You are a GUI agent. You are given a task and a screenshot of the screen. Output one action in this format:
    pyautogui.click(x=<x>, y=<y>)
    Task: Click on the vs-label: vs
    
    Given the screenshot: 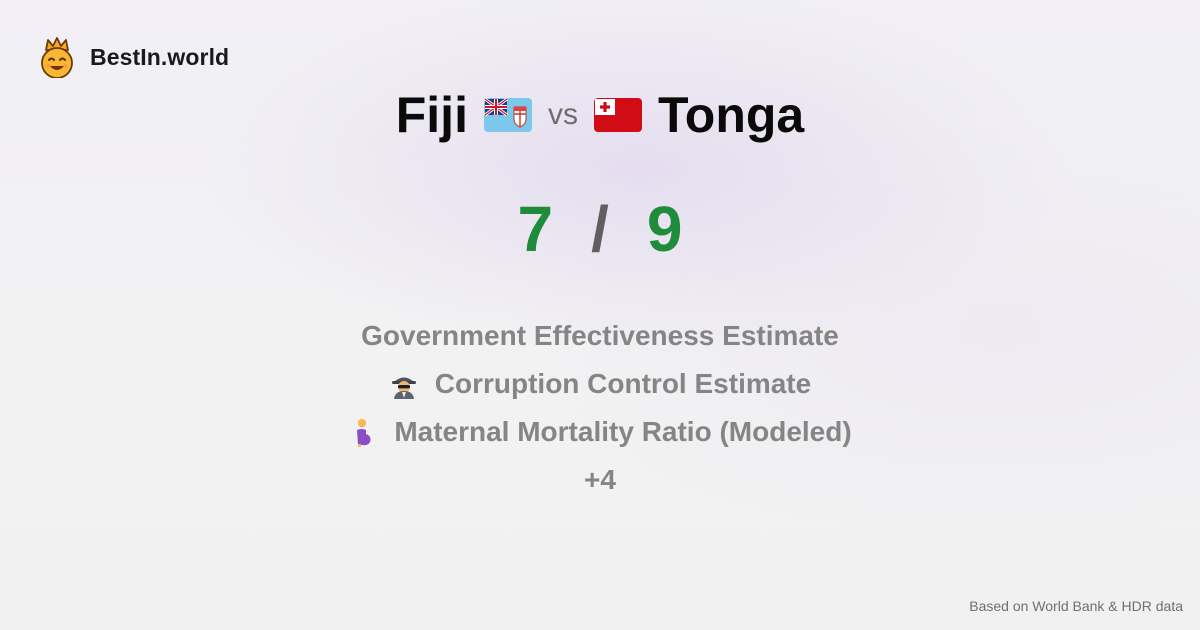 What is the action you would take?
    pyautogui.click(x=562, y=114)
    